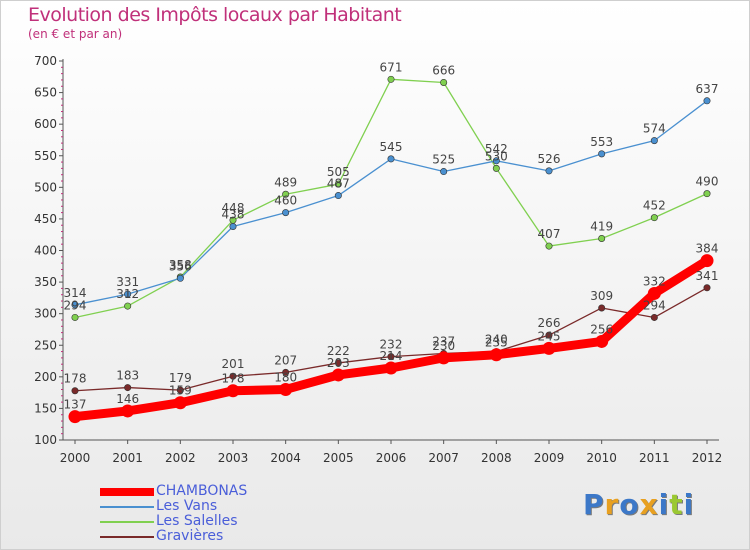  What do you see at coordinates (601, 226) in the screenshot?
I see `data-label: 419` at bounding box center [601, 226].